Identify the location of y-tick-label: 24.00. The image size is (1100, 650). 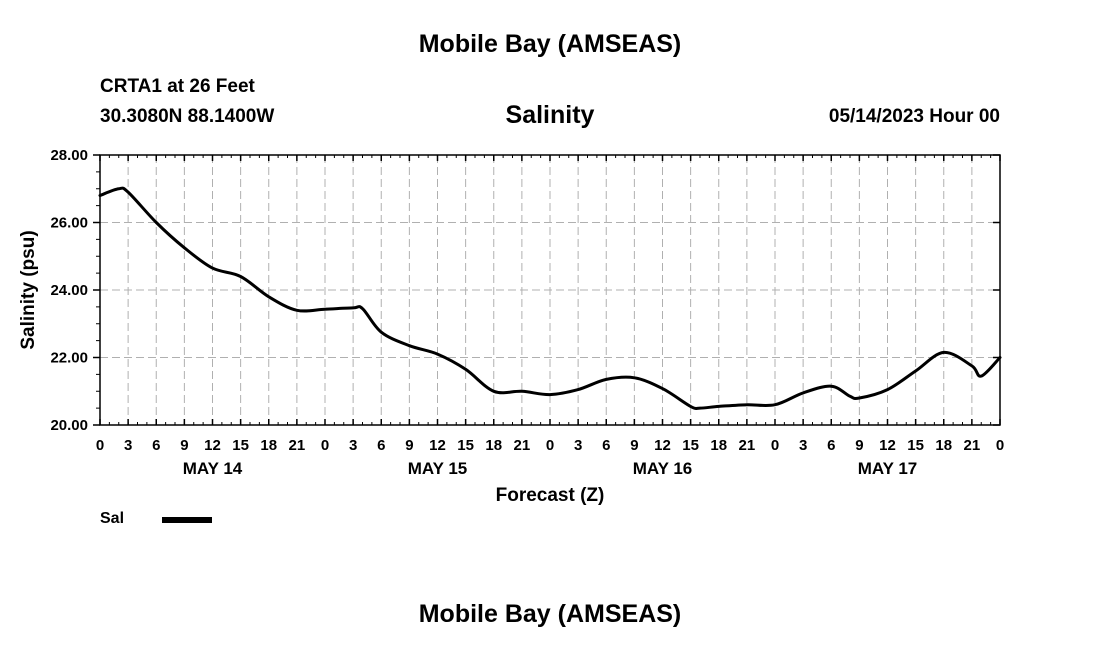
(69, 290).